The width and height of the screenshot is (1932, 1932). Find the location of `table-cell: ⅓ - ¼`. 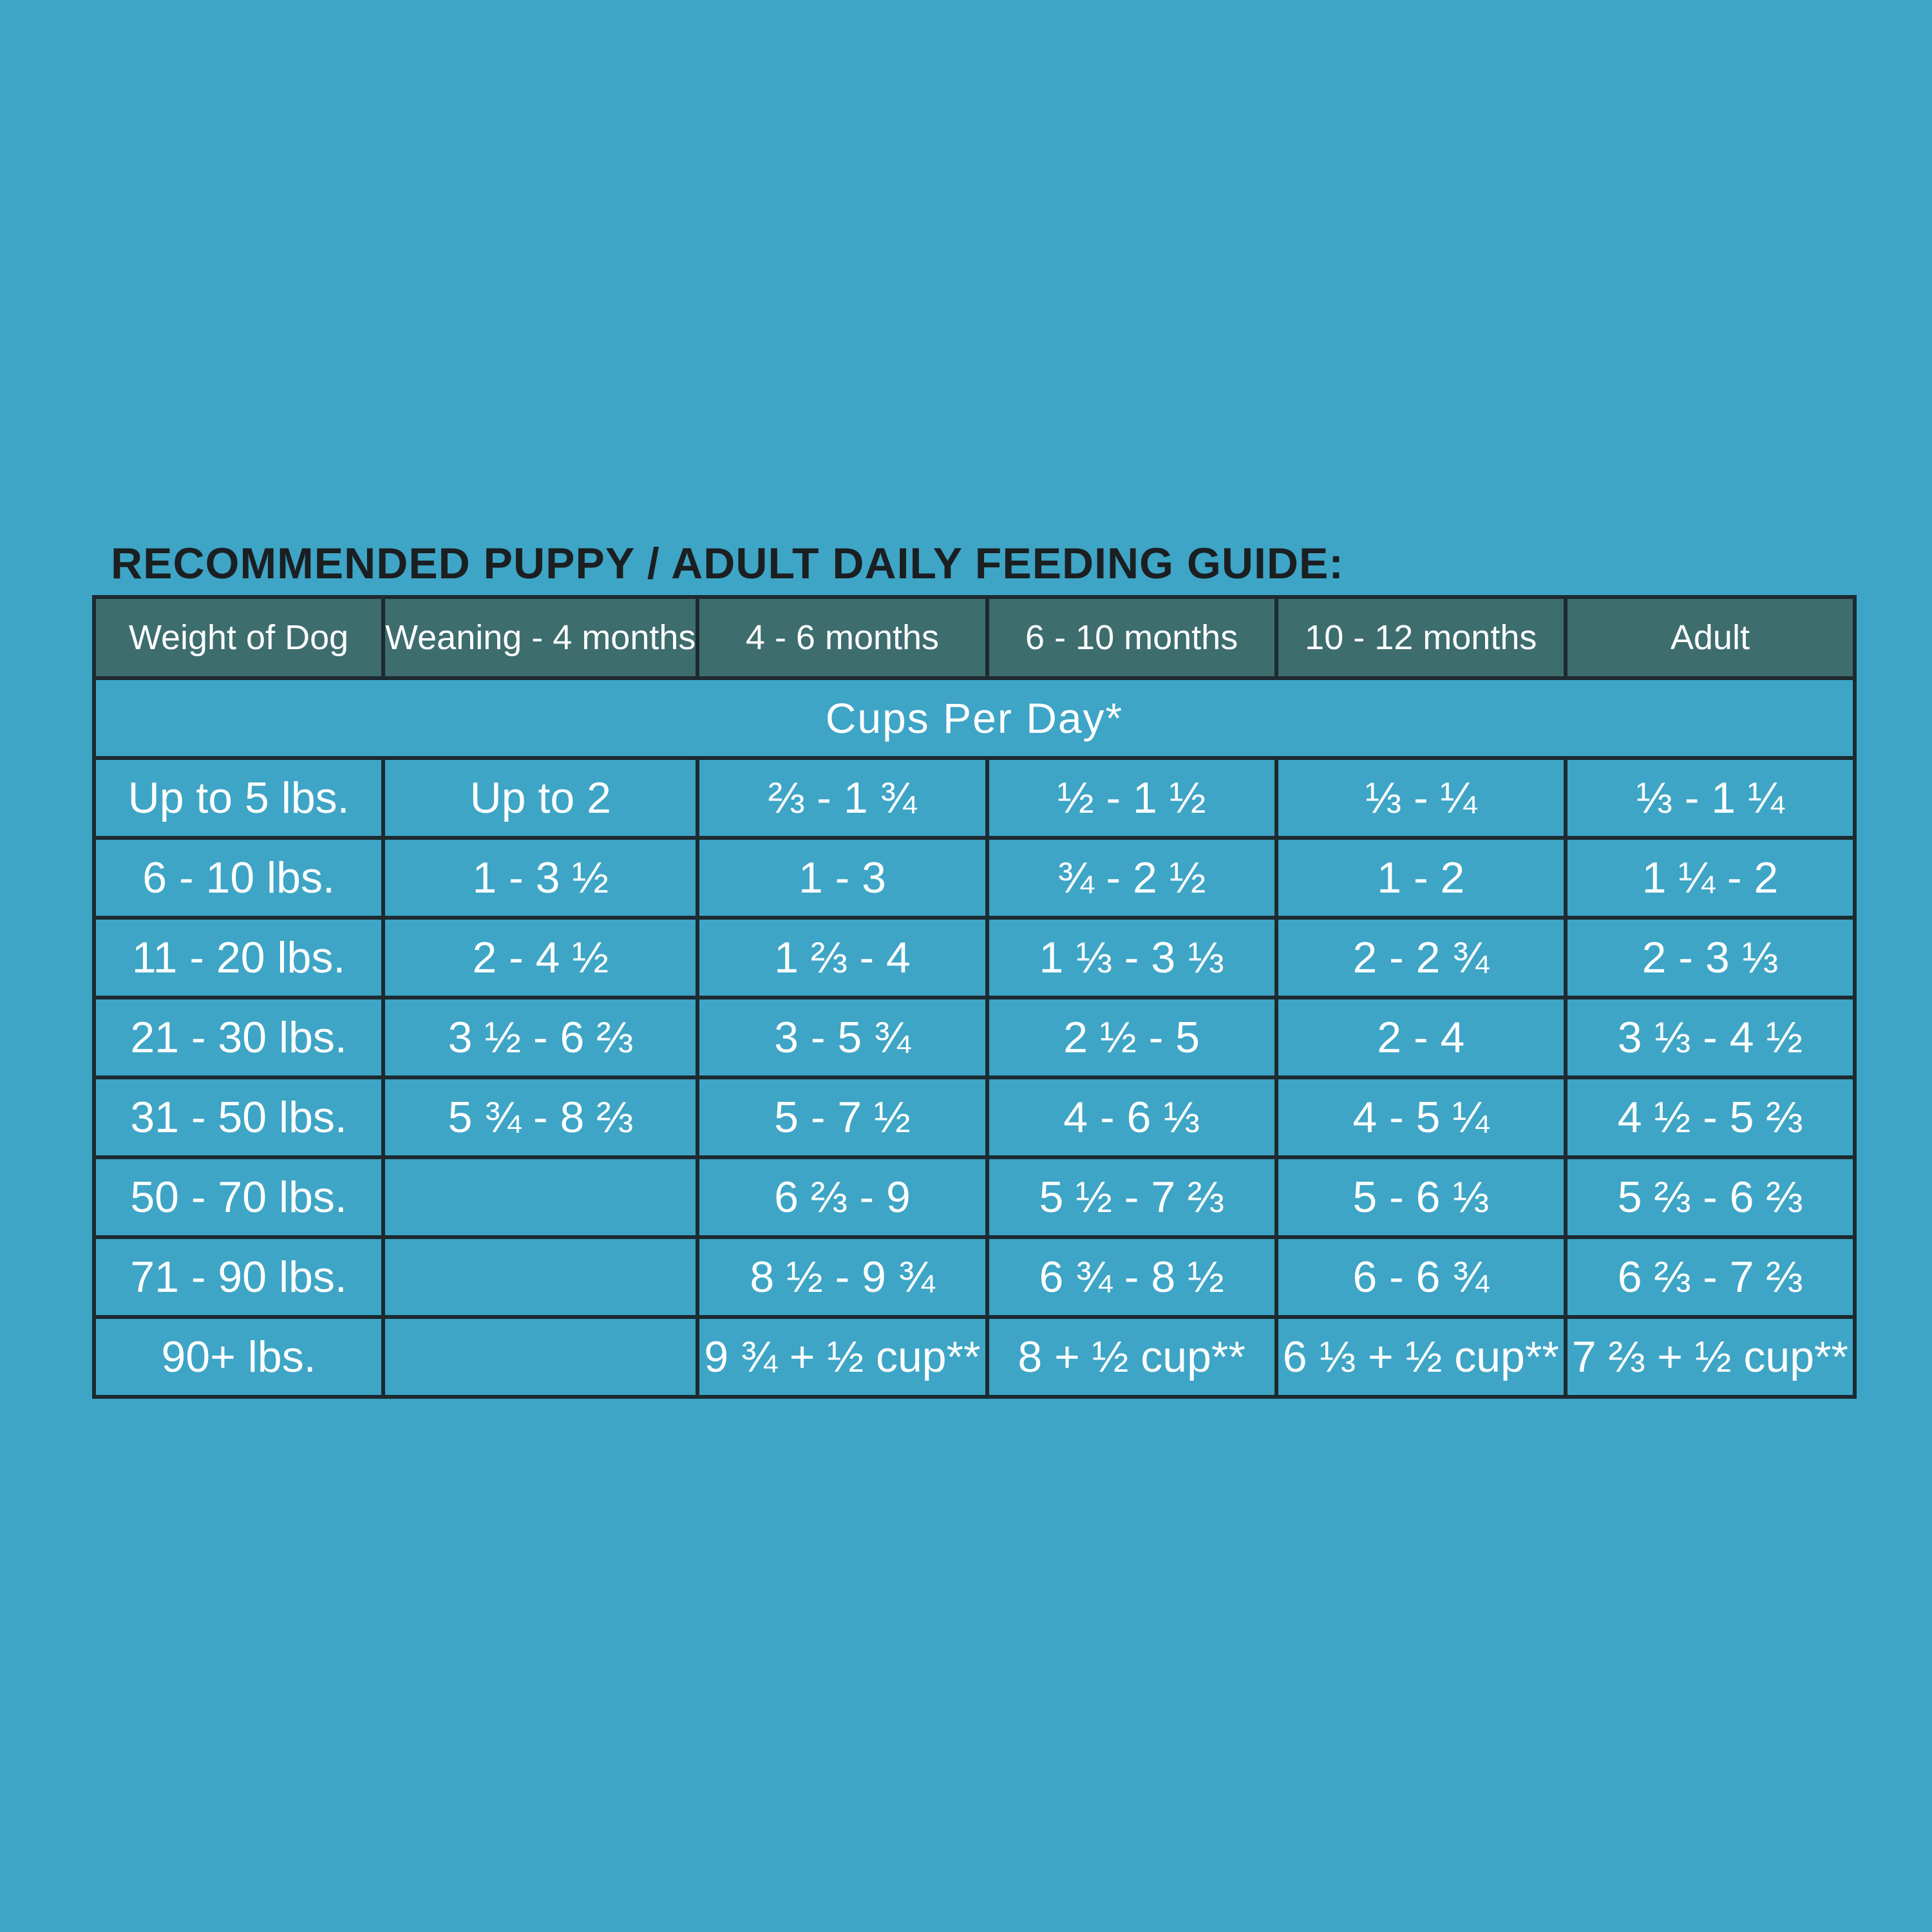

table-cell: ⅓ - ¼ is located at coordinates (1421, 798).